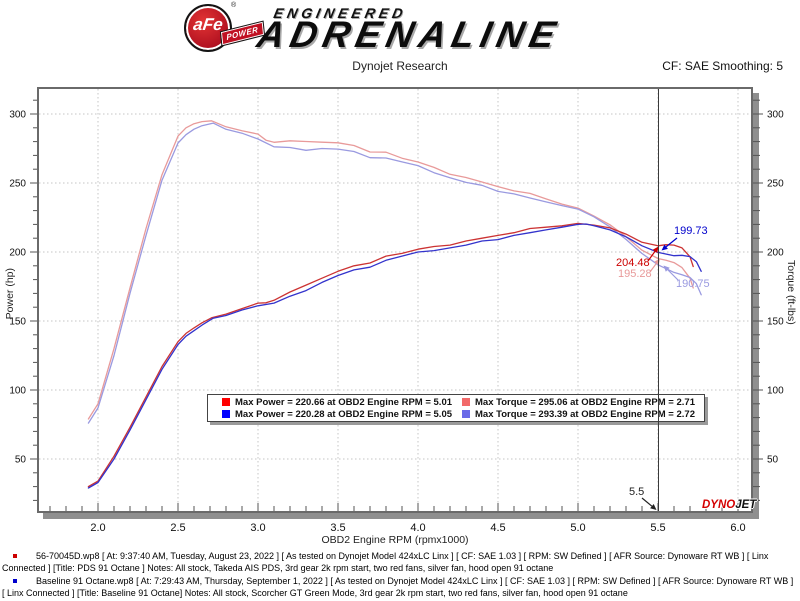  What do you see at coordinates (417, 528) in the screenshot?
I see `svg-text: 4.0` at bounding box center [417, 528].